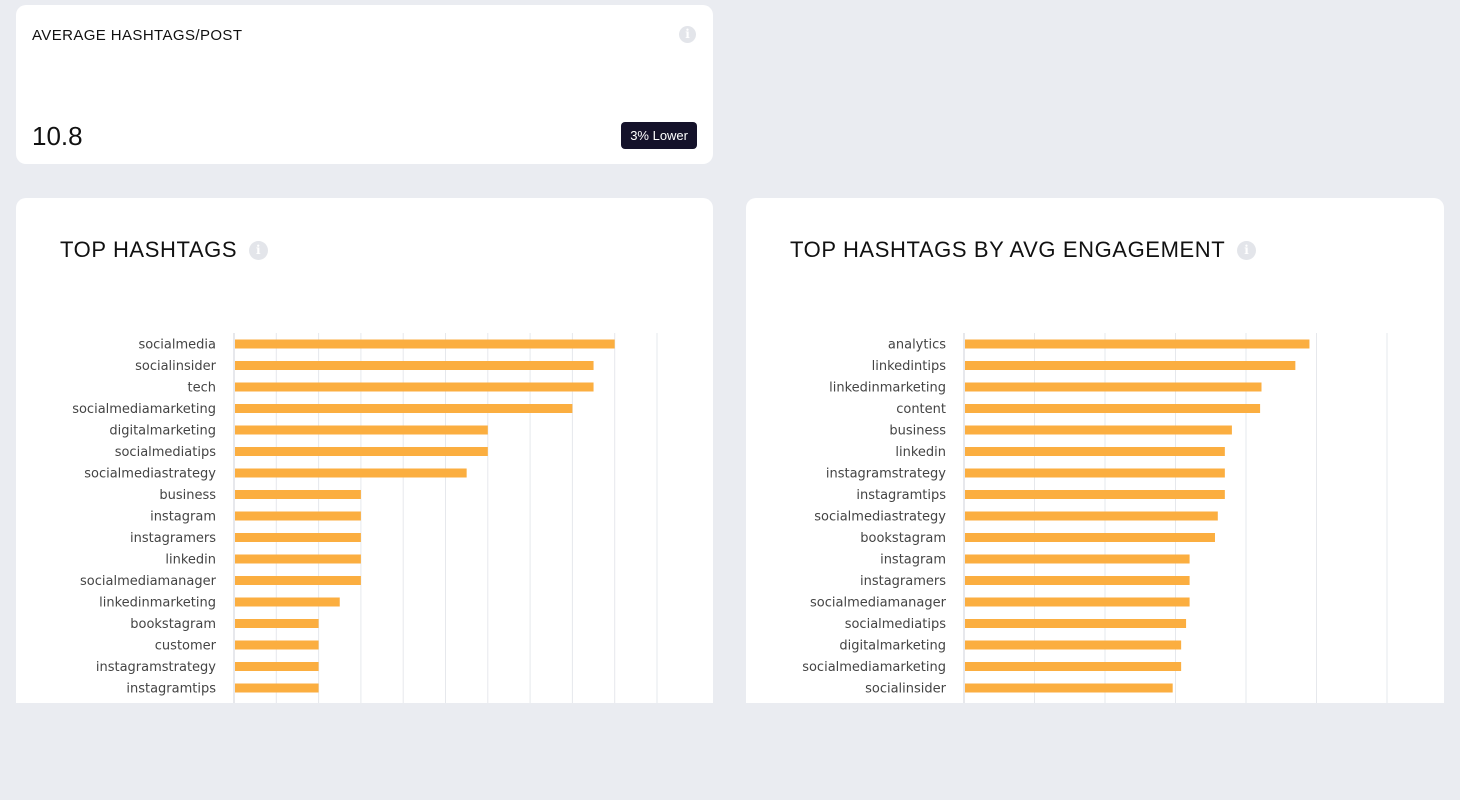 The image size is (1460, 800). Describe the element at coordinates (177, 345) in the screenshot. I see `category-label: socialmedia` at that location.